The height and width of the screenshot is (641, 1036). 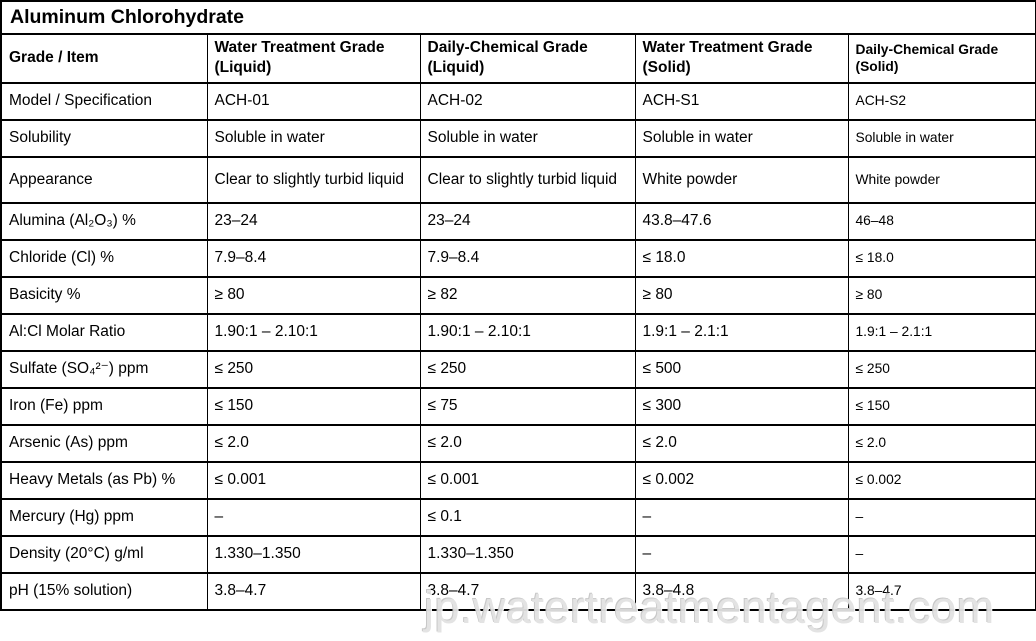 What do you see at coordinates (527, 101) in the screenshot?
I see `value-cell: ACH-02` at bounding box center [527, 101].